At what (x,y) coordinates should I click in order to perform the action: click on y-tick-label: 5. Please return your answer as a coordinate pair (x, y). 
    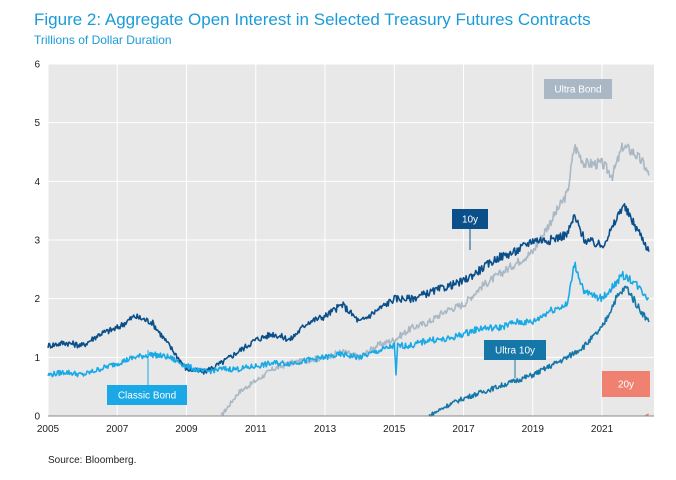
    Looking at the image, I should click on (37, 123).